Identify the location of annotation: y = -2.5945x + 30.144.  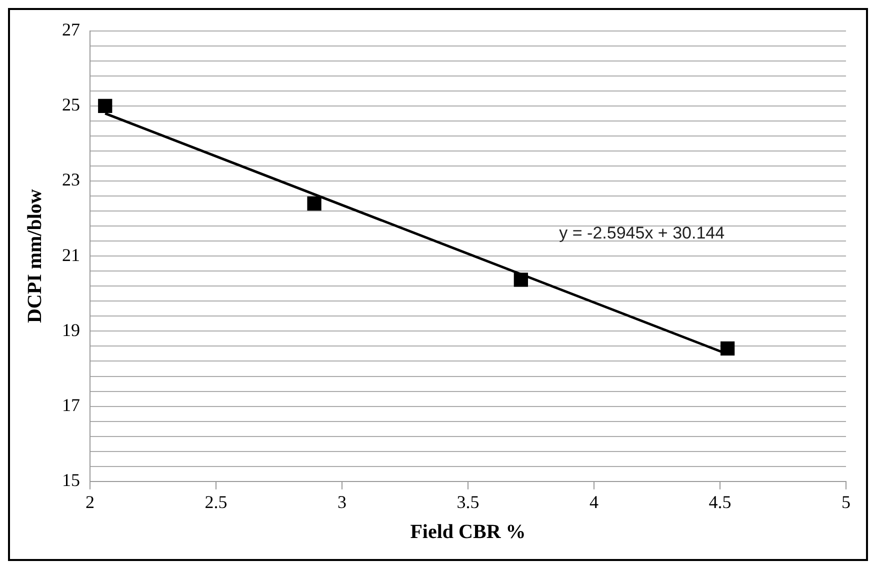
(642, 232).